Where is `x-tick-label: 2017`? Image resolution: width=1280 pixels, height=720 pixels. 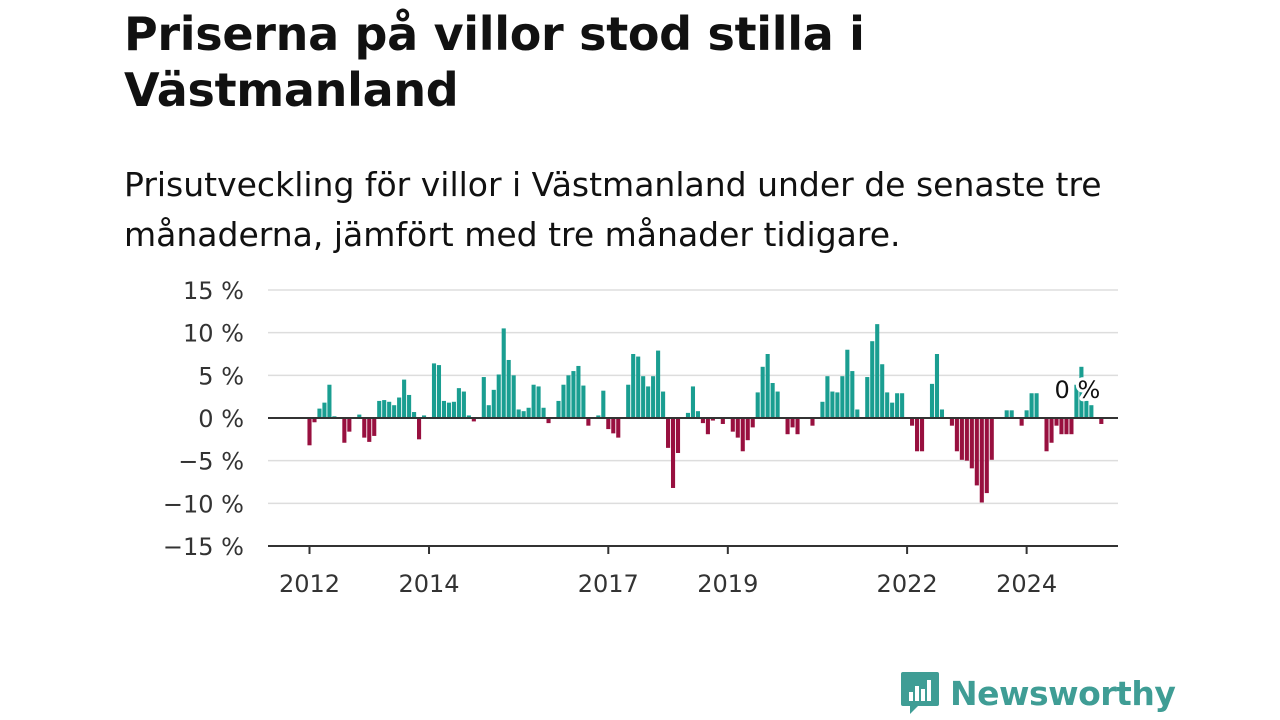
x-tick-label: 2017 is located at coordinates (608, 584).